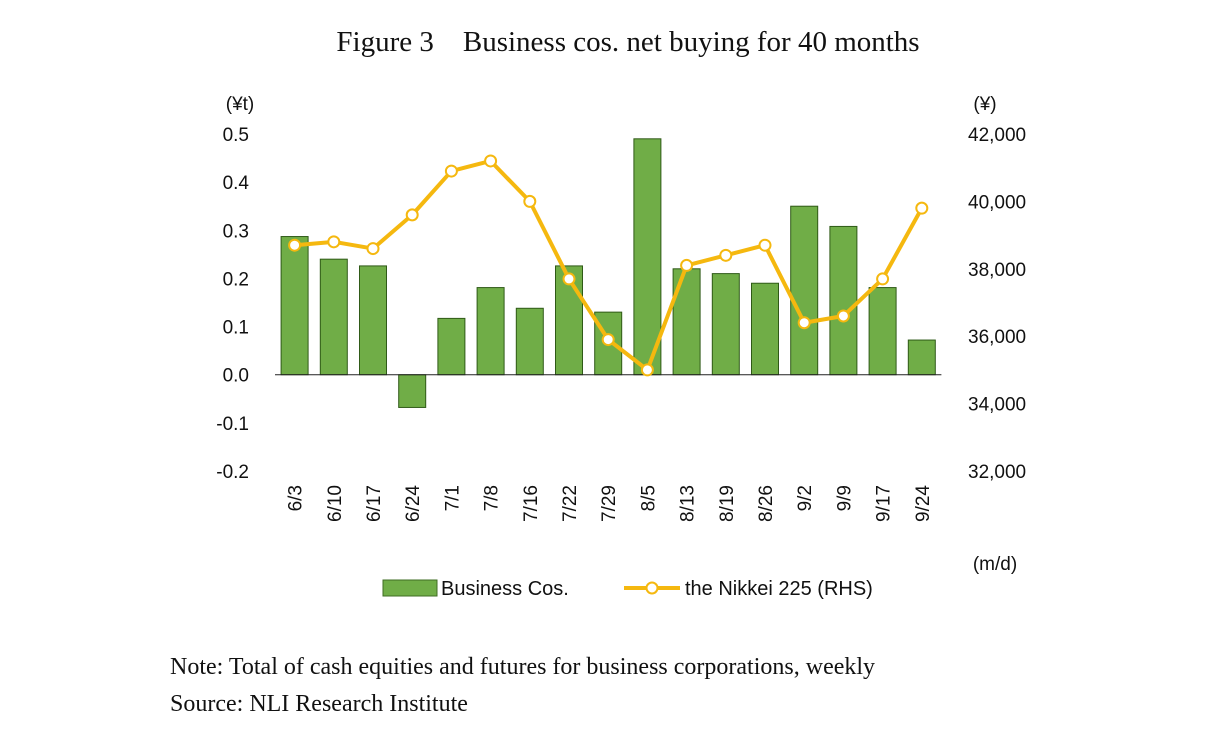  What do you see at coordinates (997, 405) in the screenshot?
I see `right-tick-label: 34,000` at bounding box center [997, 405].